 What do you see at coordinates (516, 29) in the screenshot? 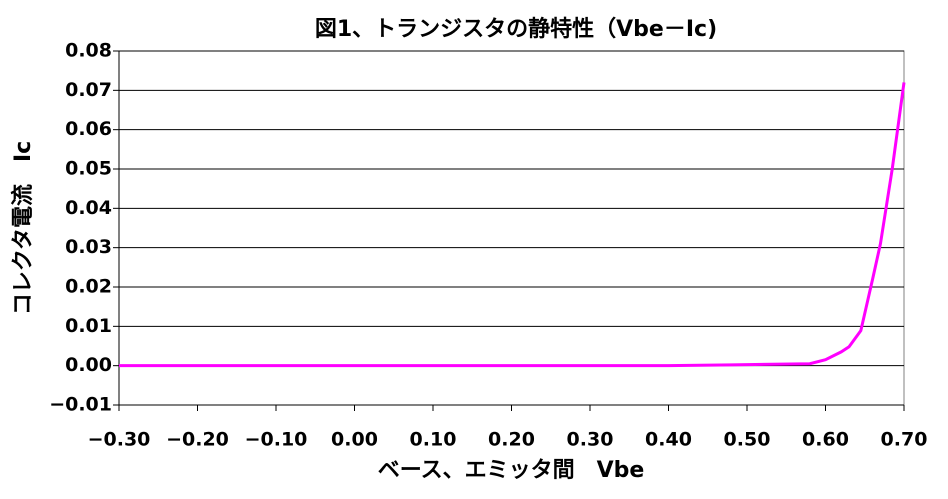
I see `chart-title: 図1、トランジスタの静特性（Vbe－Ic)` at bounding box center [516, 29].